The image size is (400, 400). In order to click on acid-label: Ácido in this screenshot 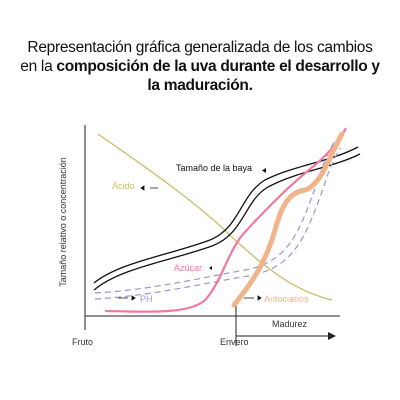, I will do `click(123, 186)`.